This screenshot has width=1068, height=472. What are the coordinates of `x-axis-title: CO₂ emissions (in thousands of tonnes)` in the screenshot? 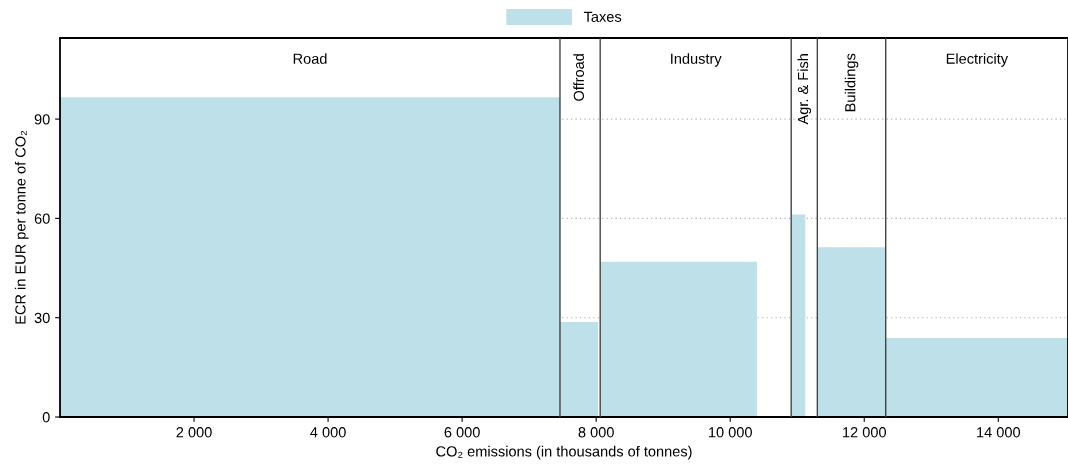 It's located at (564, 452).